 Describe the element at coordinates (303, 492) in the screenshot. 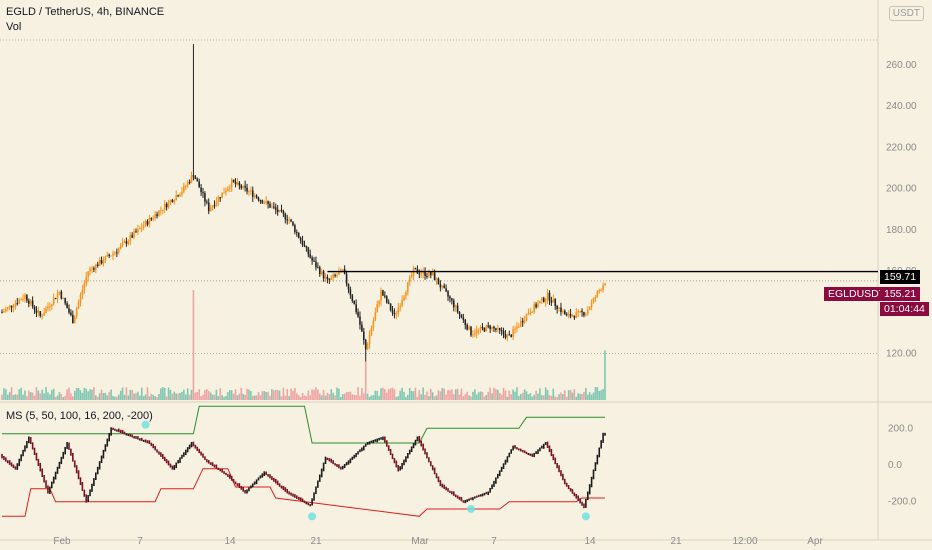

I see `lower-band-line` at that location.